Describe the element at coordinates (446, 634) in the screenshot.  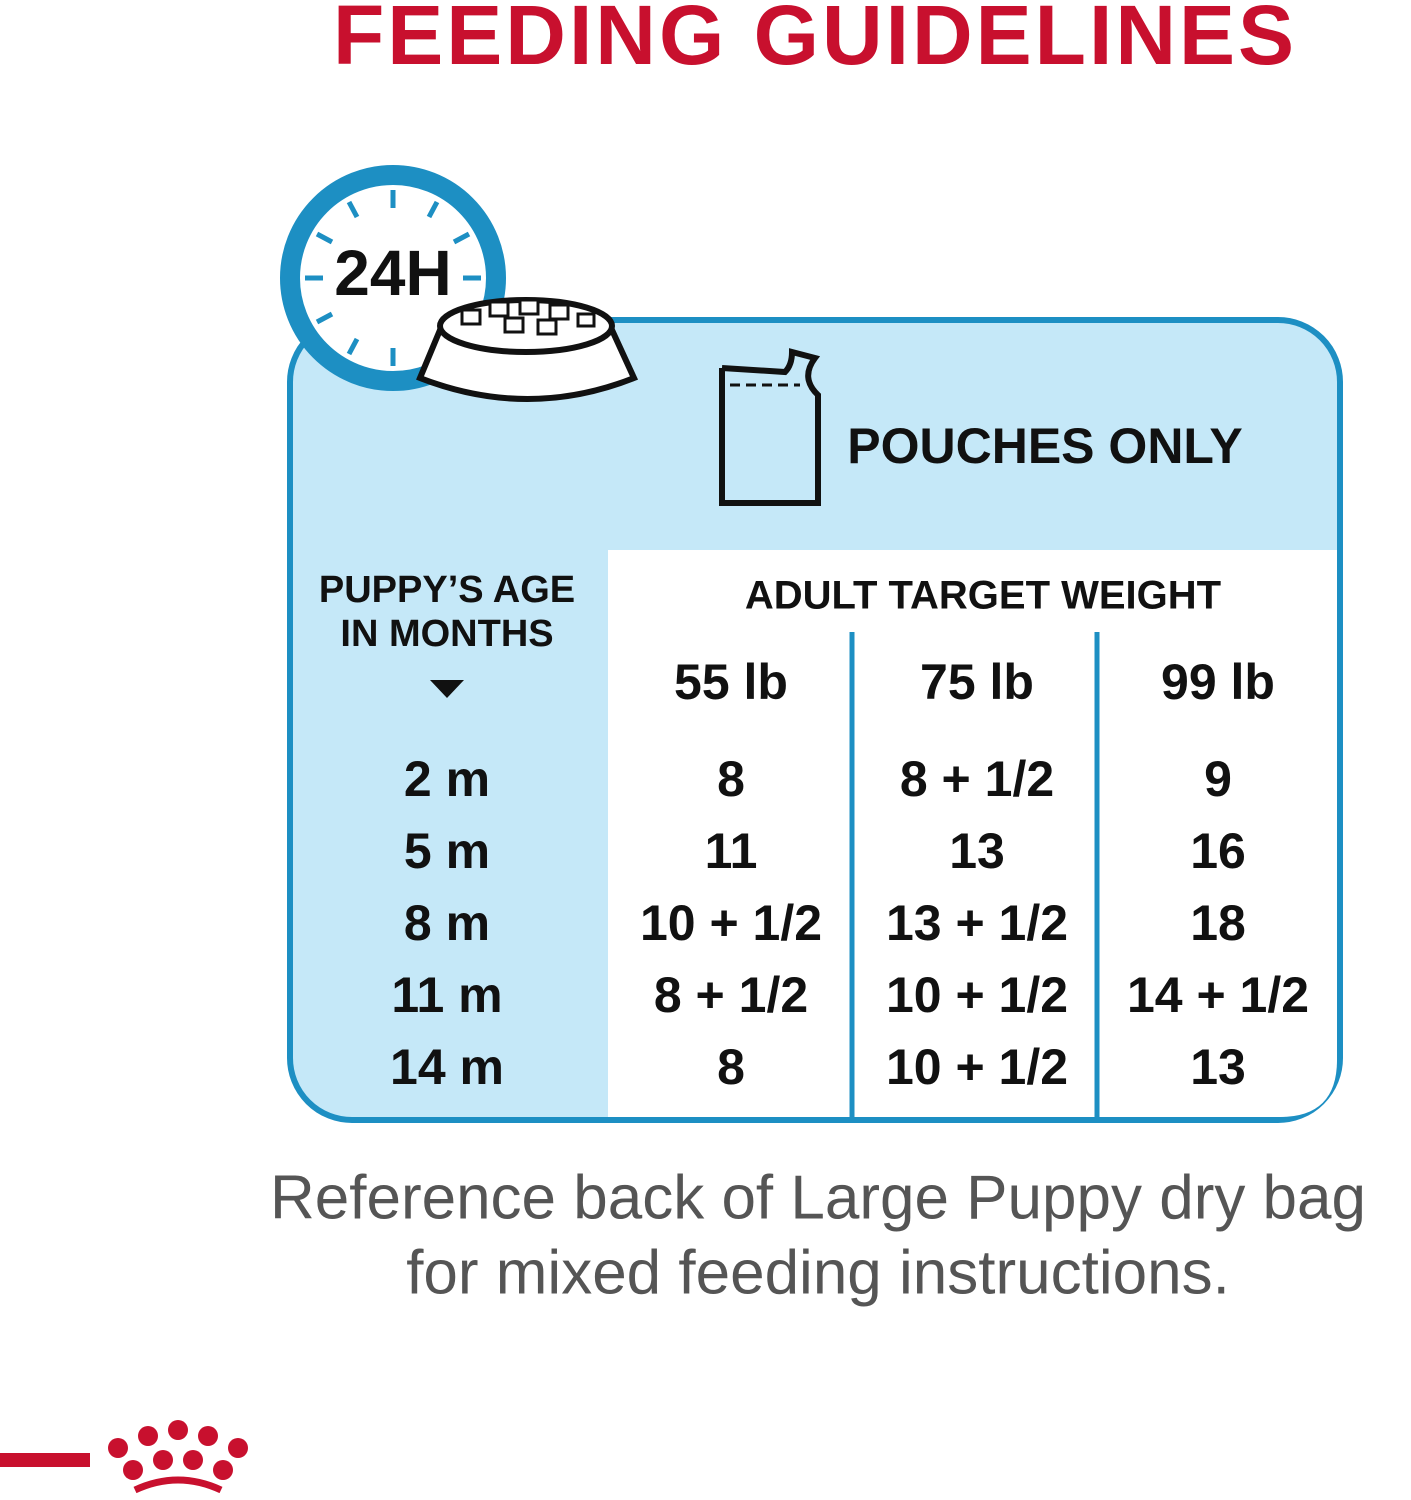
I see `row-header: IN MONTHS` at that location.